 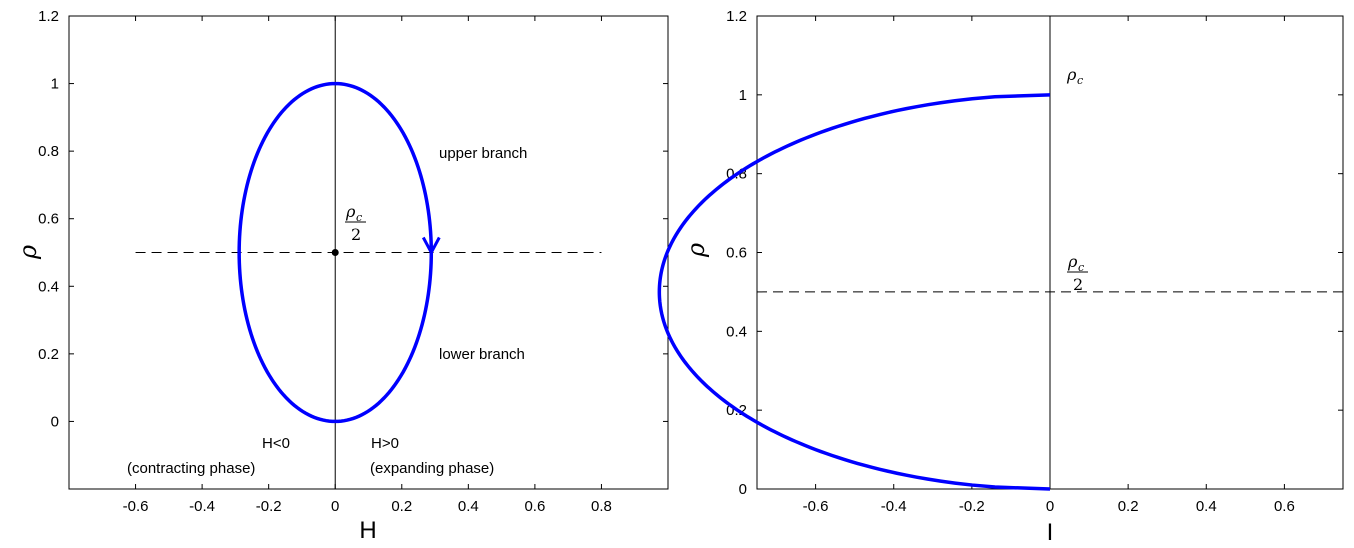 I want to click on left-x-tick-label: -0.2, so click(x=269, y=506).